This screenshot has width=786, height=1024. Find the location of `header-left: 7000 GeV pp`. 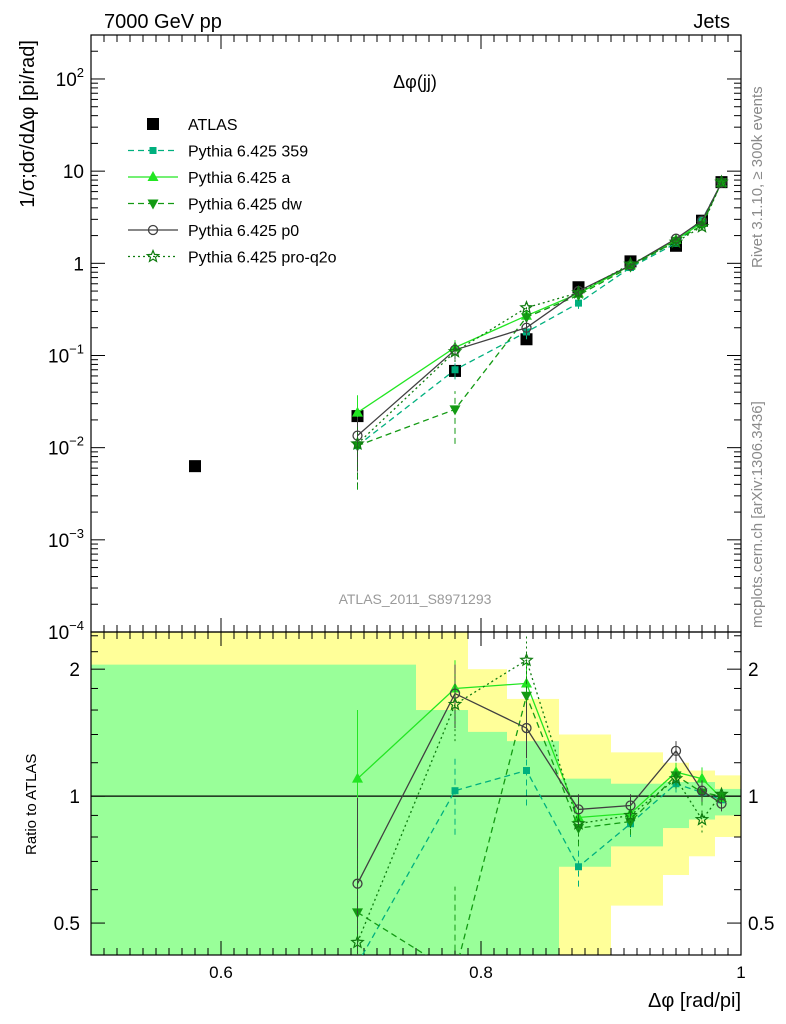

header-left: 7000 GeV pp is located at coordinates (163, 22).